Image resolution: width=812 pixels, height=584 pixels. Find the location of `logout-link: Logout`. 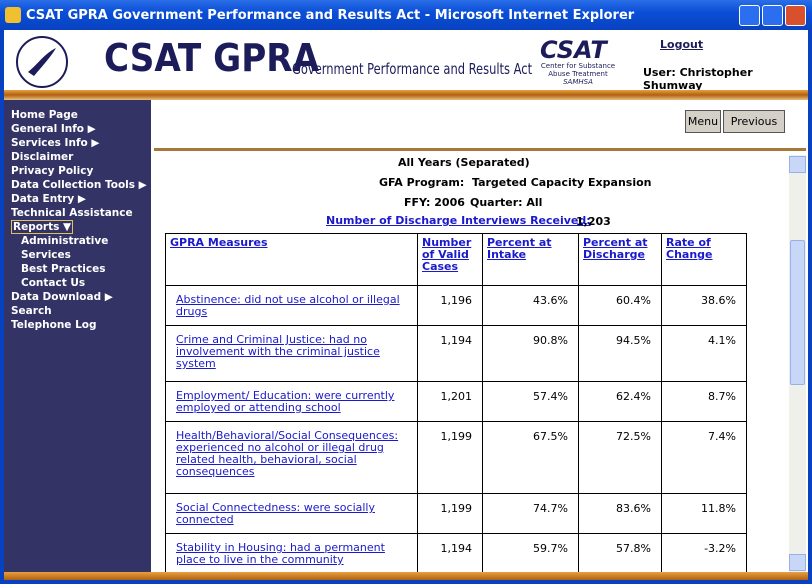

logout-link: Logout is located at coordinates (682, 44).